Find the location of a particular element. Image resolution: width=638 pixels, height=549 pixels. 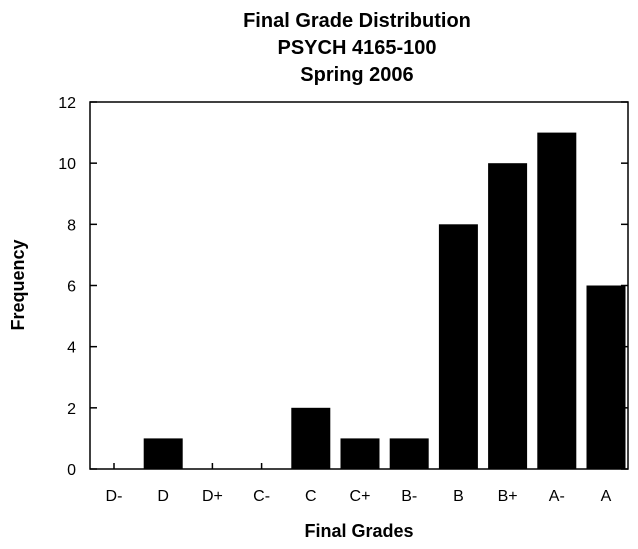

y-tick-label: 12 is located at coordinates (67, 103).